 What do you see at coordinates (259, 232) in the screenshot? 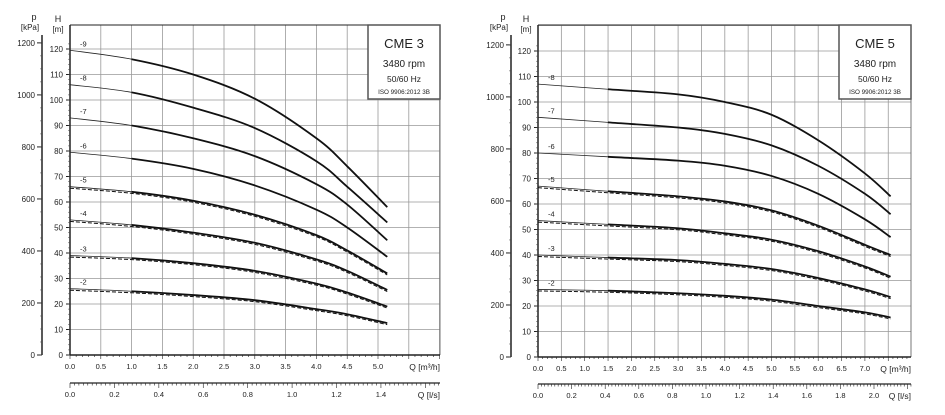
I see `curve--5` at bounding box center [259, 232].